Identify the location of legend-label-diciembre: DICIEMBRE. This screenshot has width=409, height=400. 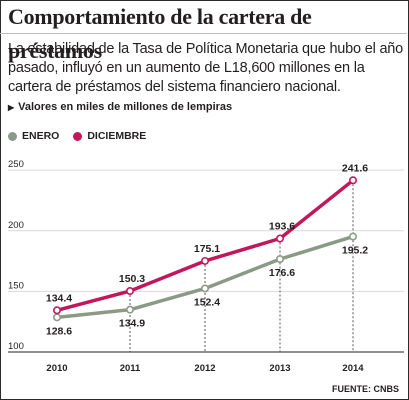
(117, 136).